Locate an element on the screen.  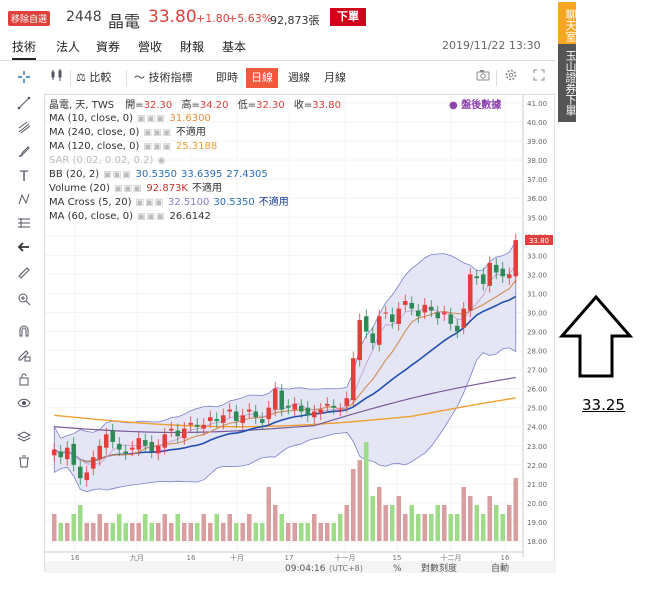
order-button: 下單 is located at coordinates (348, 17).